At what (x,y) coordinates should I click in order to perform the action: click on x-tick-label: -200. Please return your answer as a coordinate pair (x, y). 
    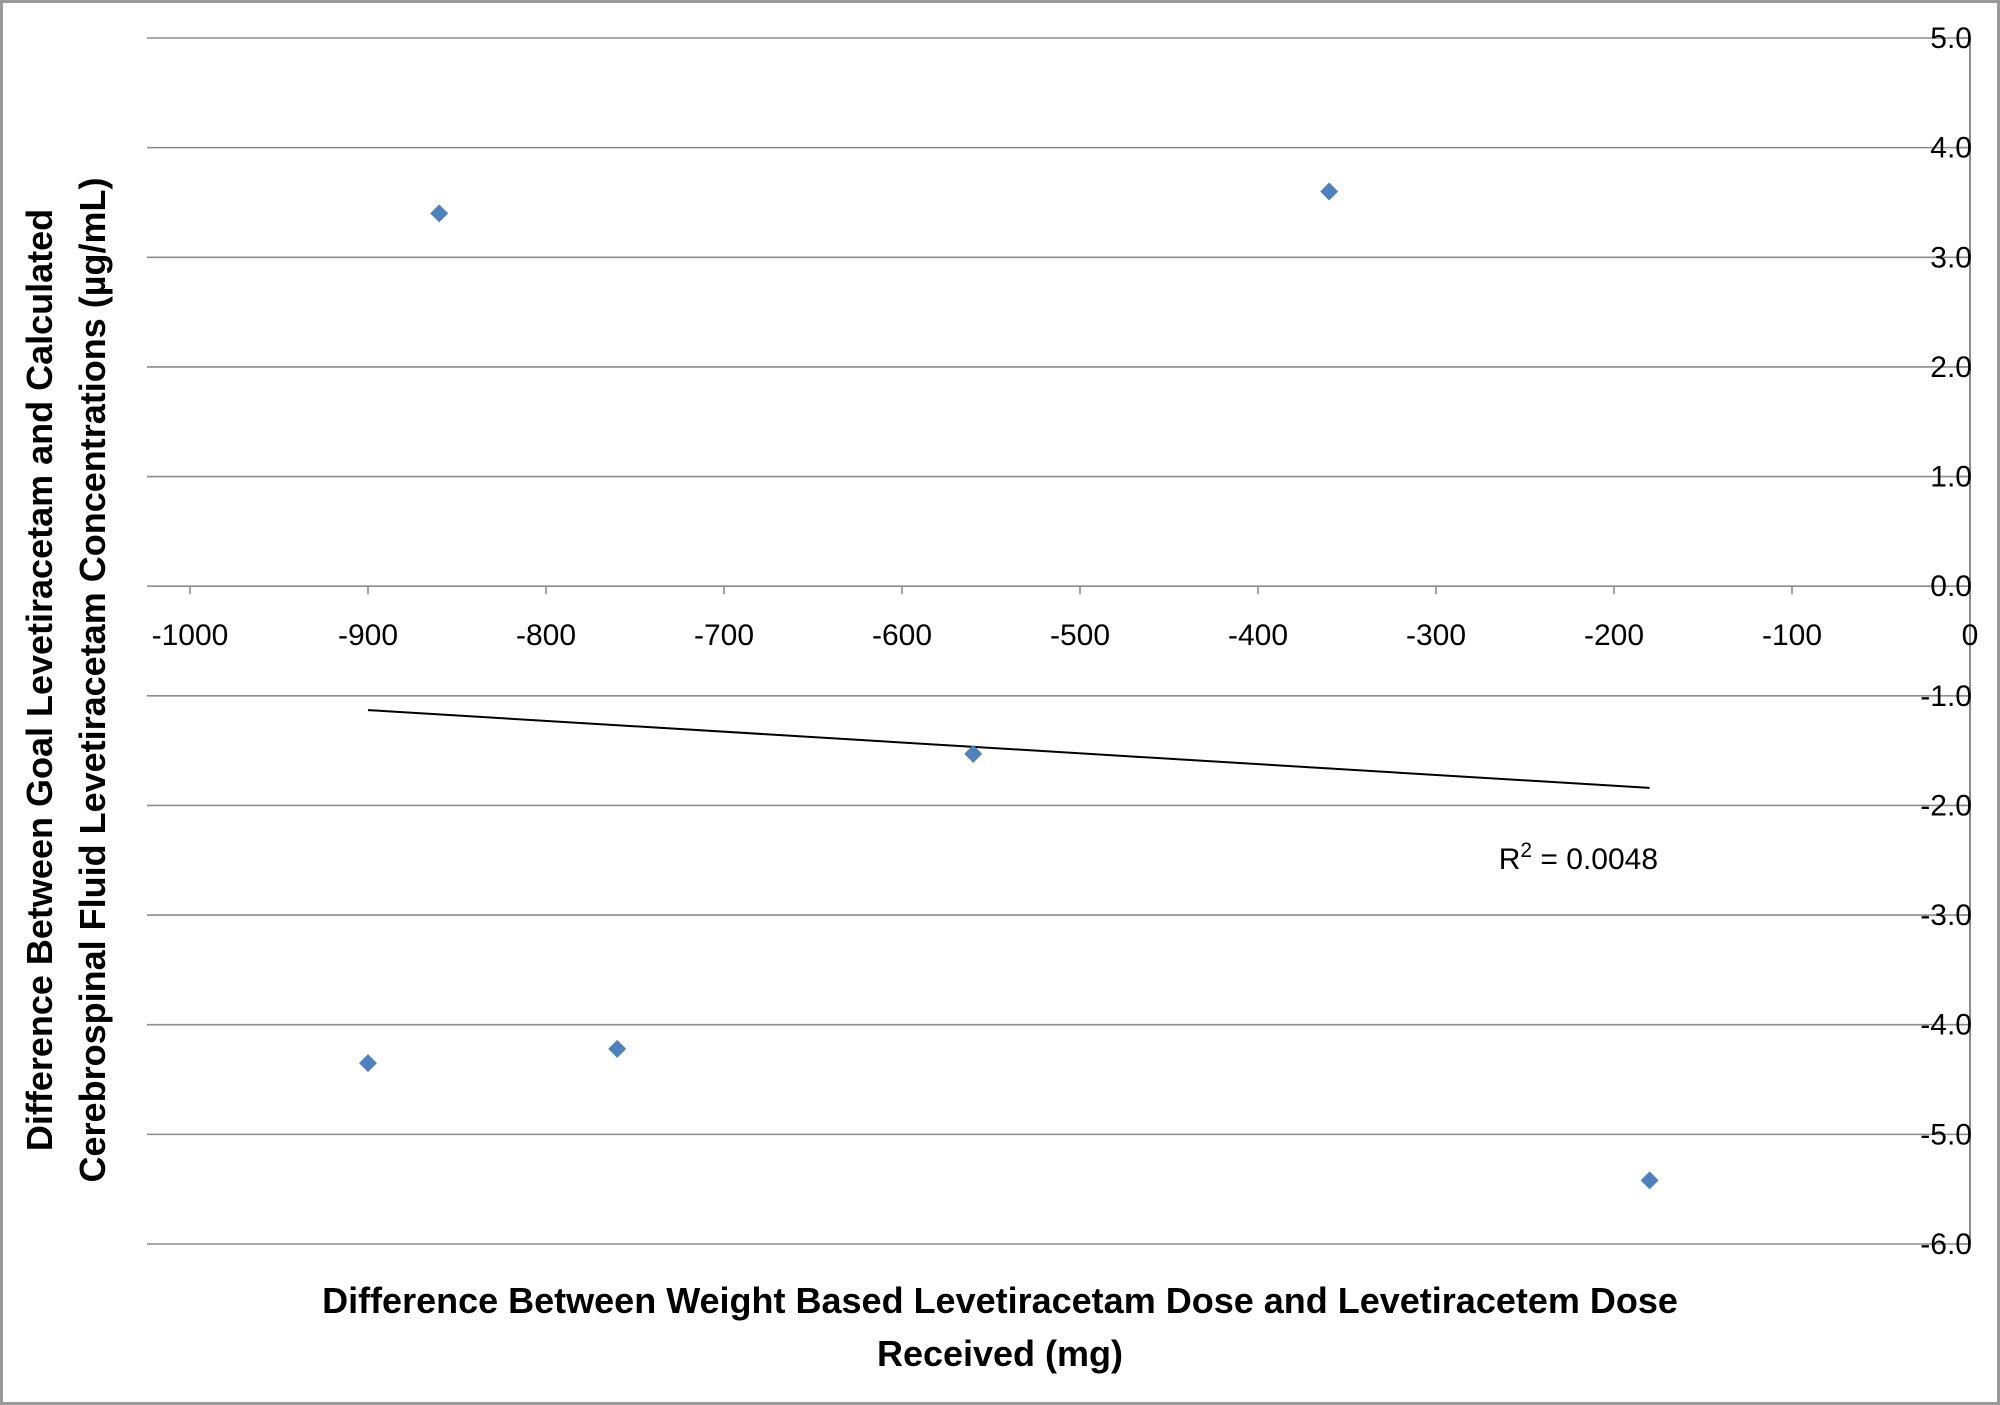
    Looking at the image, I should click on (1614, 635).